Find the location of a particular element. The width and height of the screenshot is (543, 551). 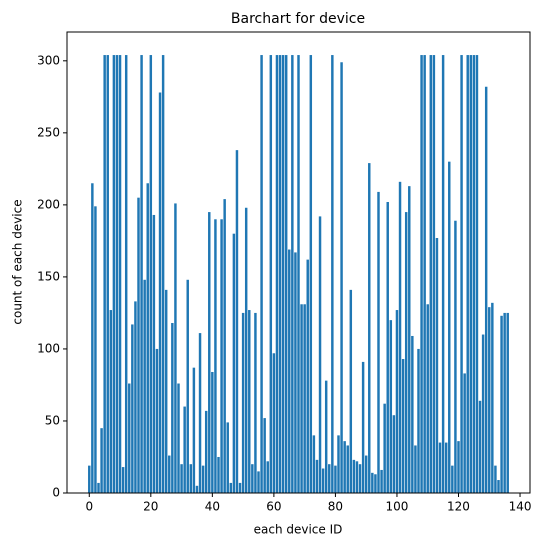

x-tick-label: 0 is located at coordinates (89, 507).